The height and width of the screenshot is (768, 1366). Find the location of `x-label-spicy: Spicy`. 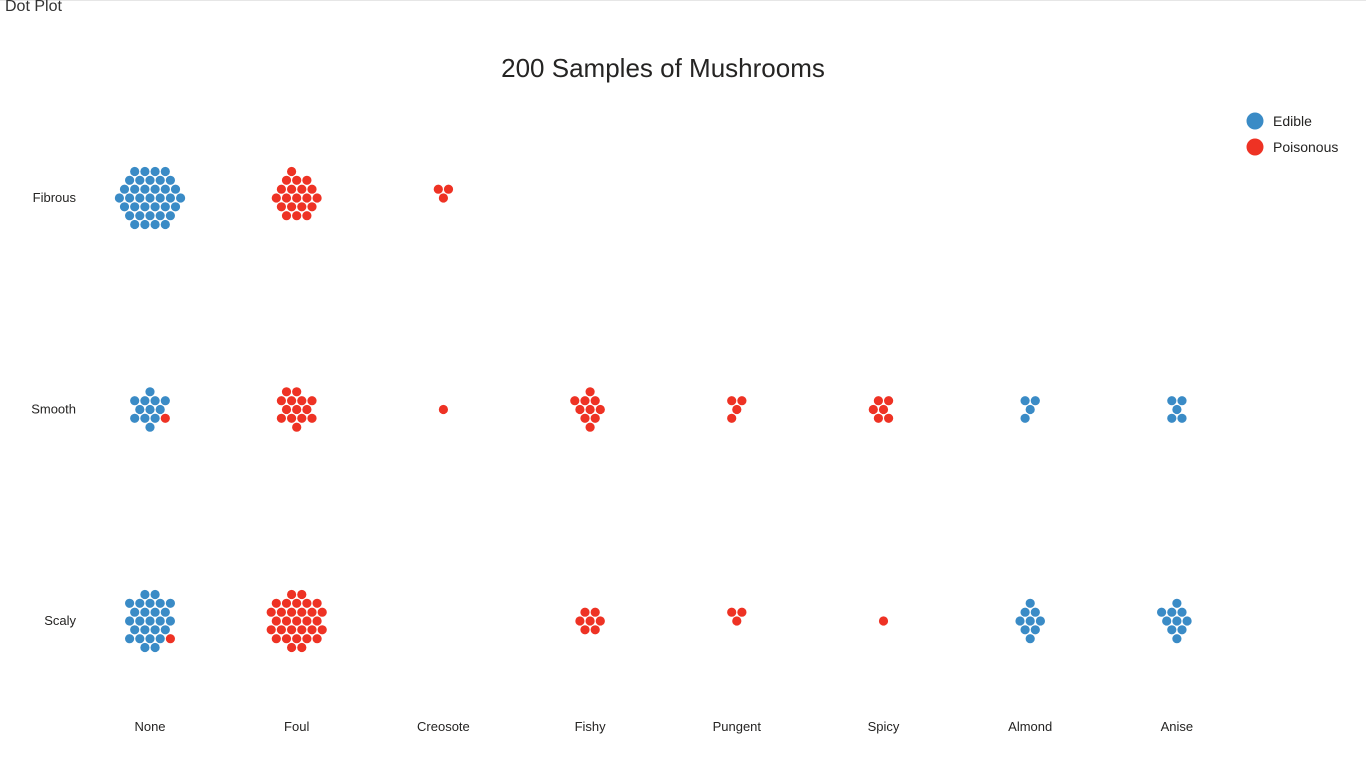

x-label-spicy: Spicy is located at coordinates (884, 726).